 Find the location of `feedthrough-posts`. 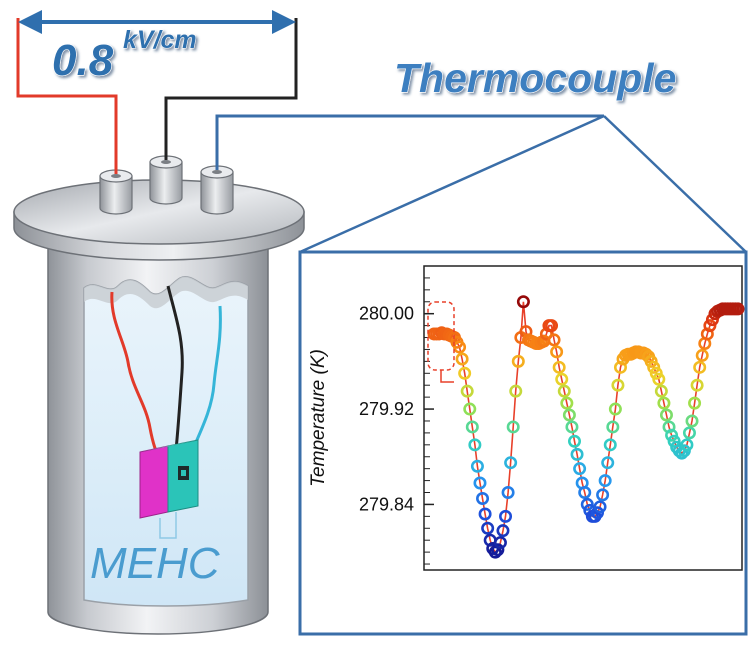

feedthrough-posts is located at coordinates (166, 185).